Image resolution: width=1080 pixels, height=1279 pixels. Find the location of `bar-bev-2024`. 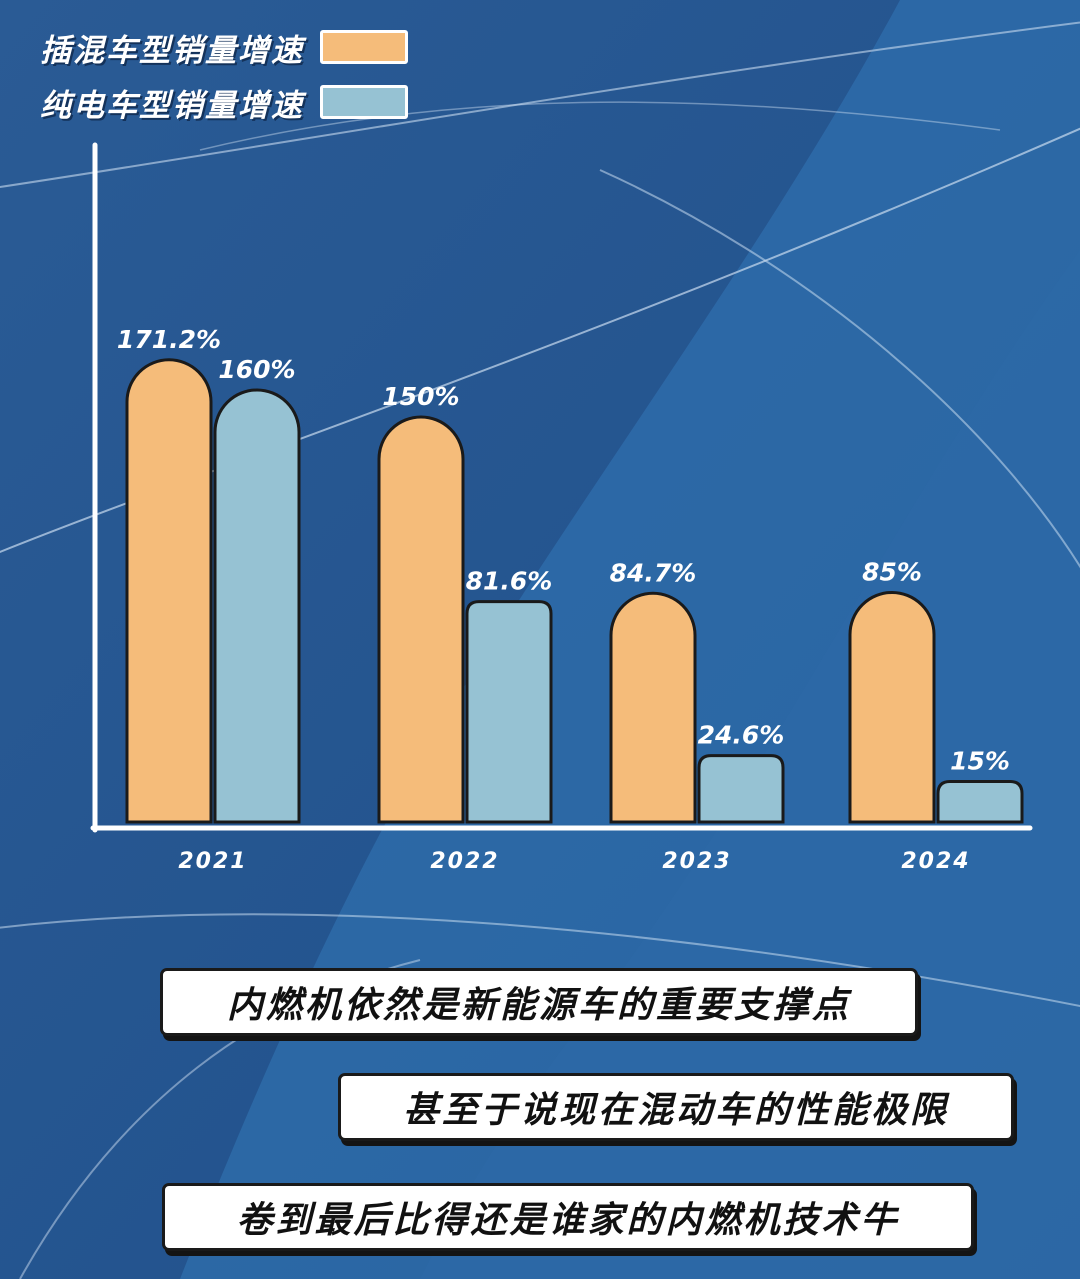

bar-bev-2024 is located at coordinates (980, 802).